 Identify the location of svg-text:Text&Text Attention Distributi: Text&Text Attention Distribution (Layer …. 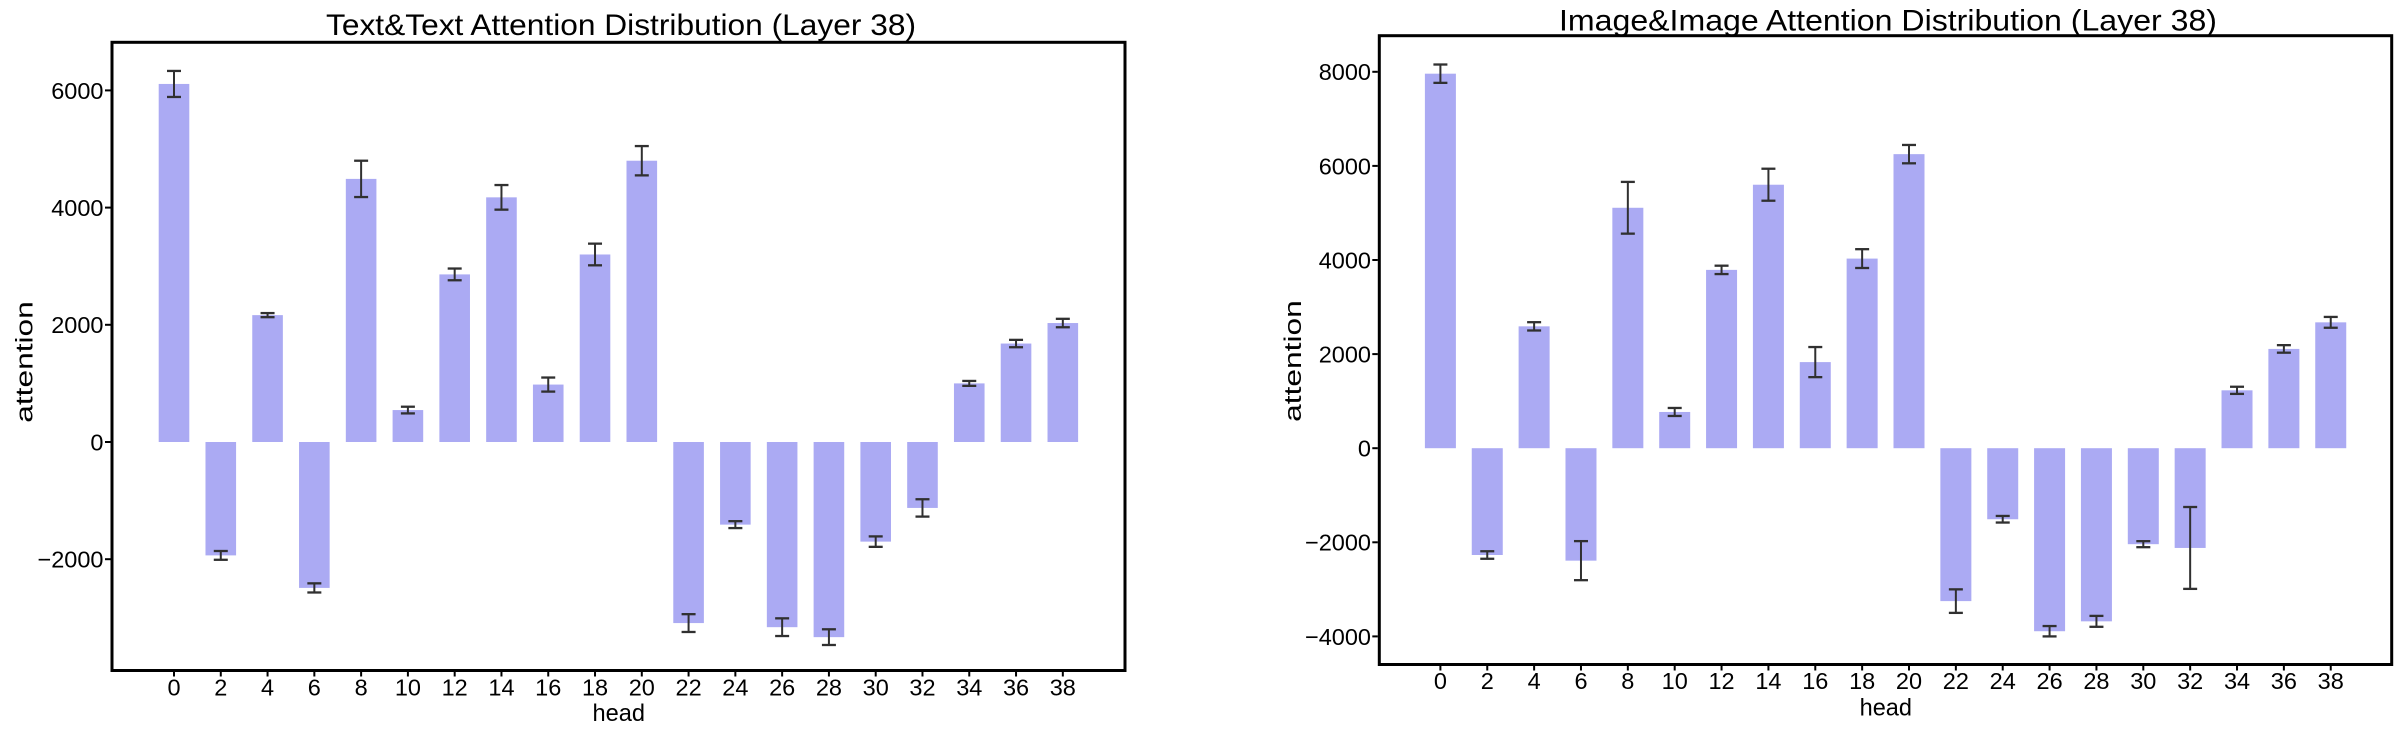
(621, 25).